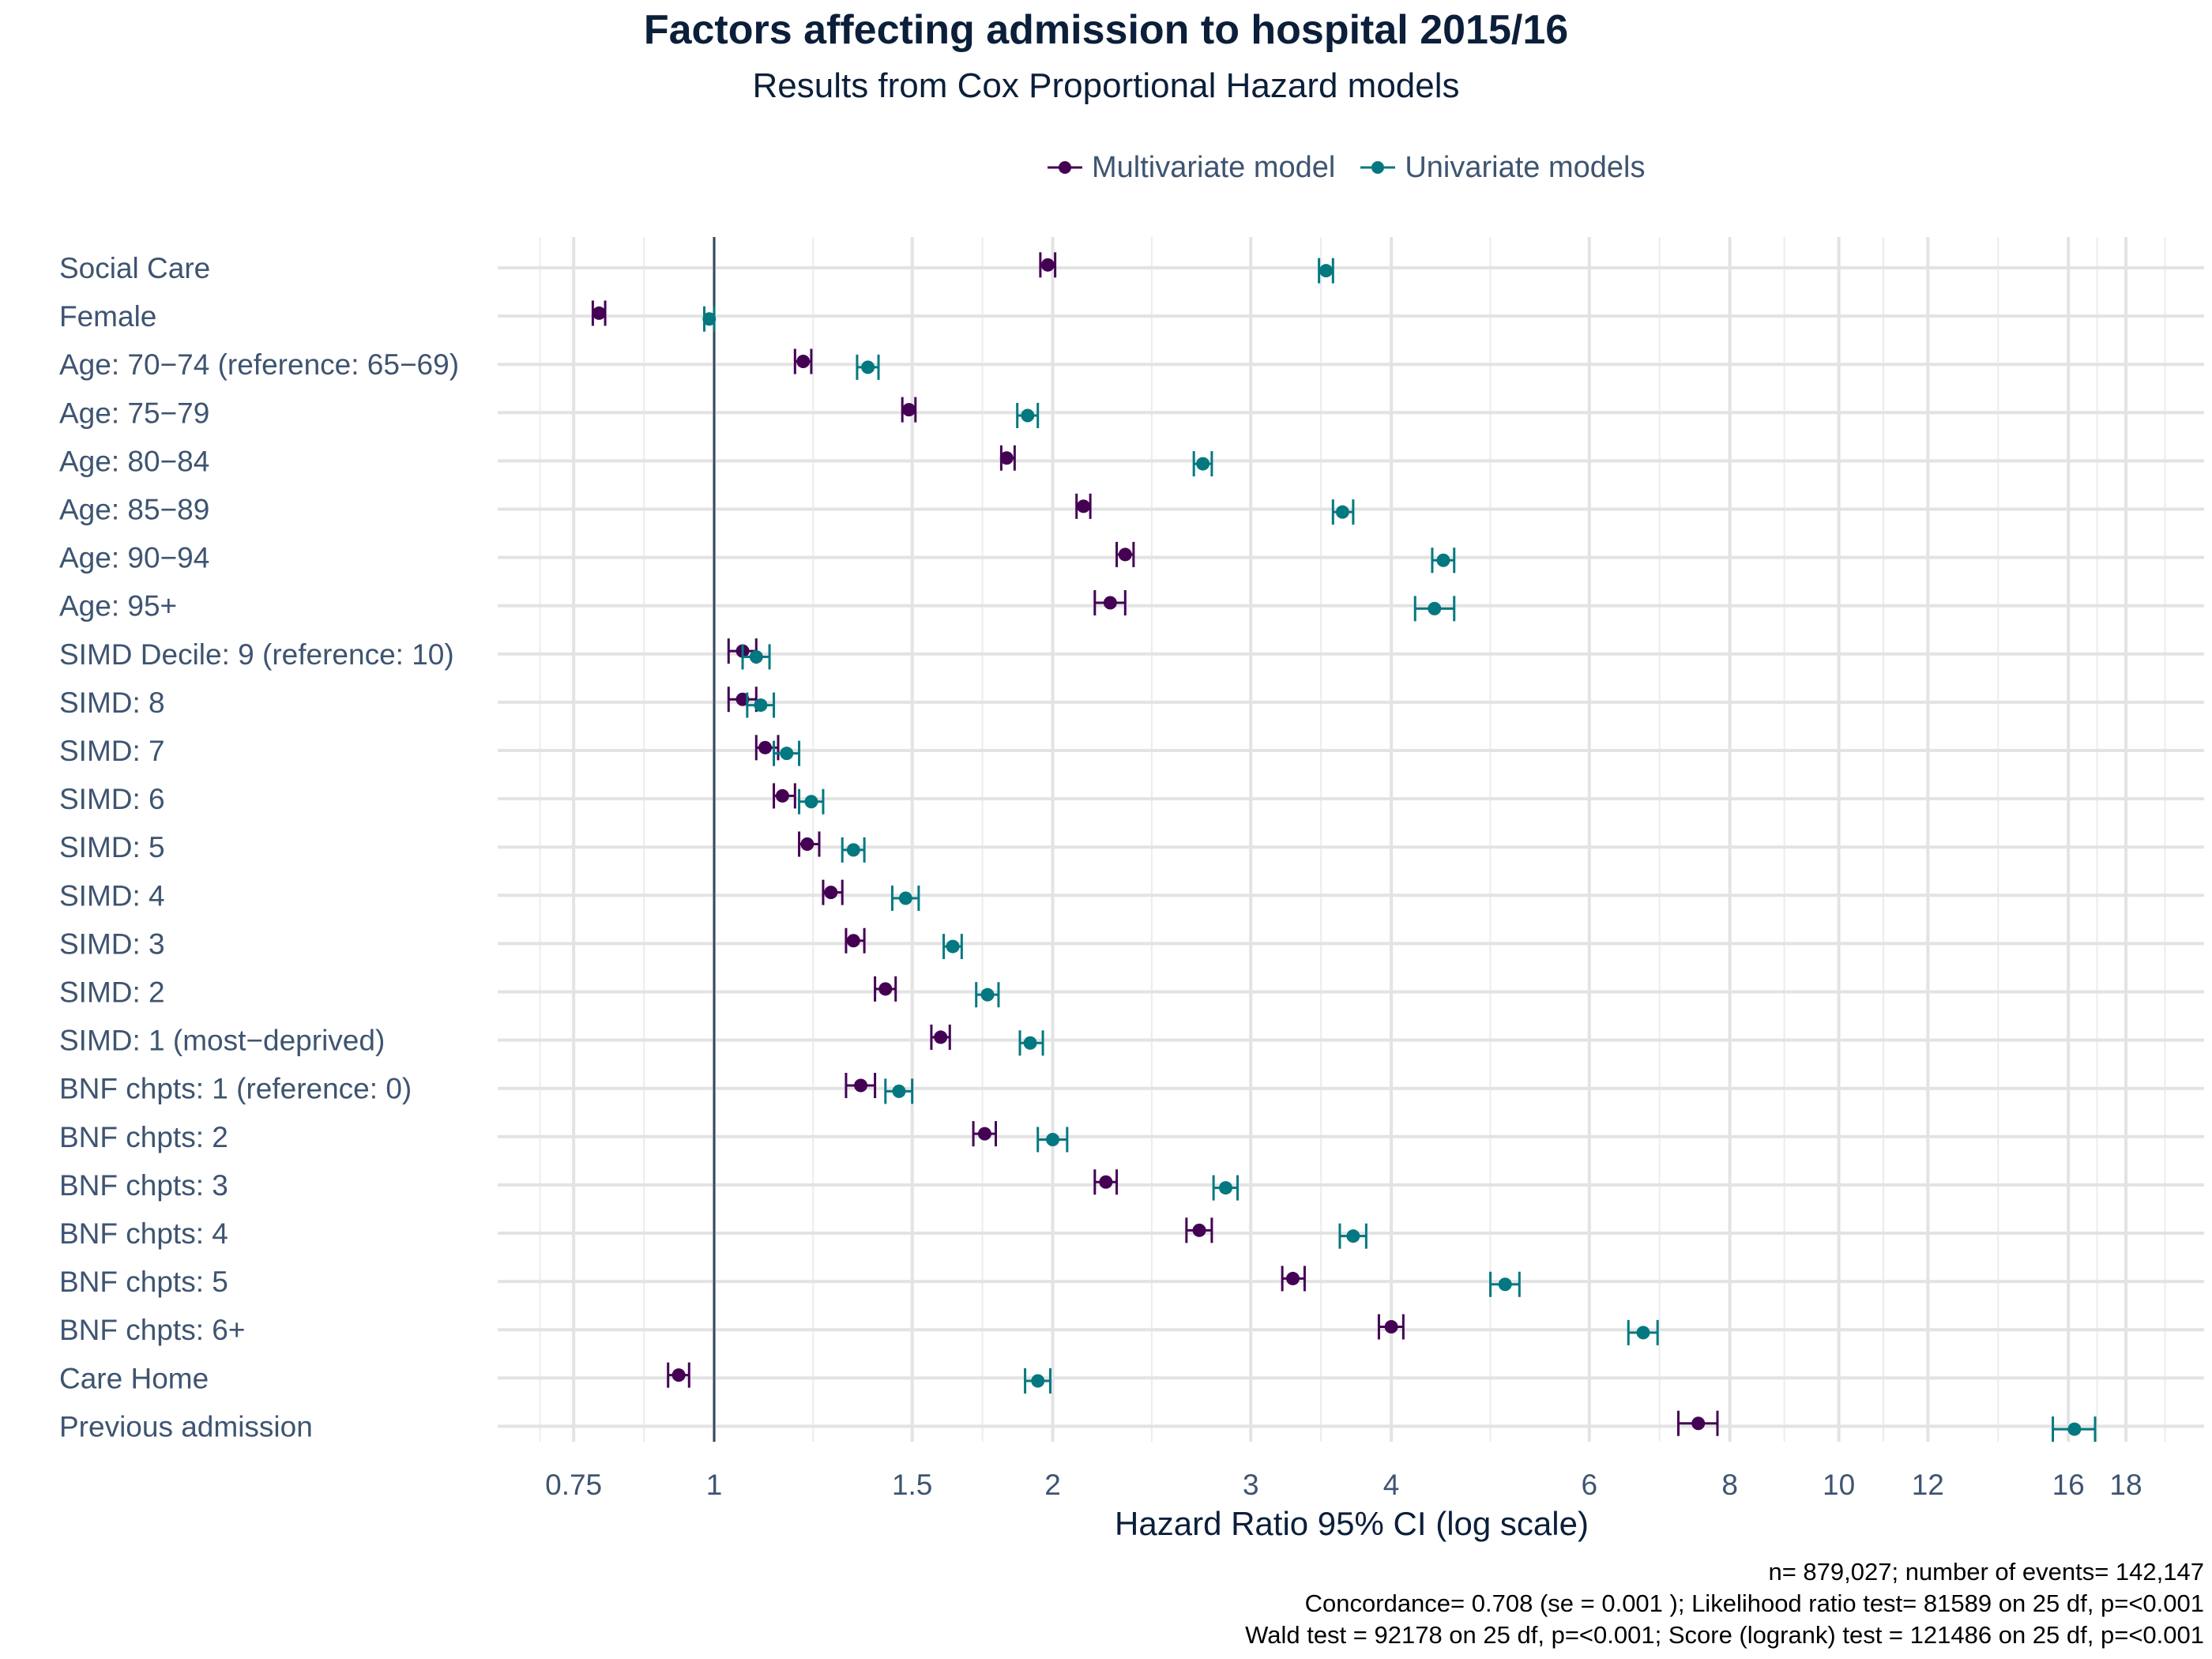  What do you see at coordinates (236, 1089) in the screenshot?
I see `y-axis-label: BNF chpts: 1 (reference: 0)` at bounding box center [236, 1089].